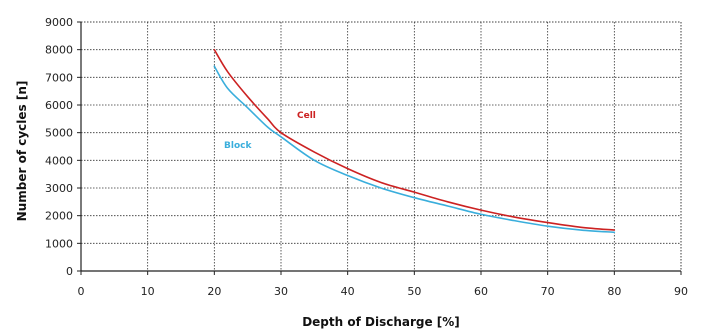 The image size is (705, 334). Describe the element at coordinates (348, 291) in the screenshot. I see `x-tick-label: 40` at that location.